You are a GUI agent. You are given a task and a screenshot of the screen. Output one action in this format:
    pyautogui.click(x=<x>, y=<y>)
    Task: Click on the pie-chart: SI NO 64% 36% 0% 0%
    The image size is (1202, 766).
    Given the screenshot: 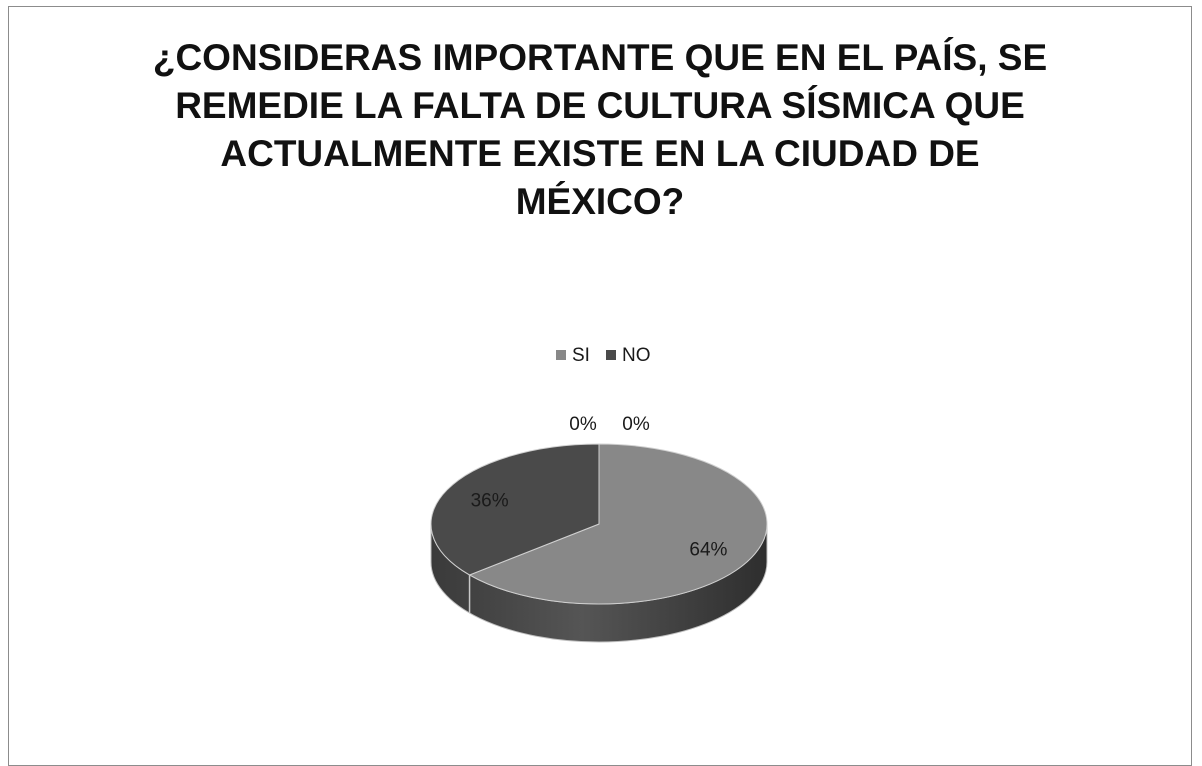 What is the action you would take?
    pyautogui.click(x=599, y=494)
    